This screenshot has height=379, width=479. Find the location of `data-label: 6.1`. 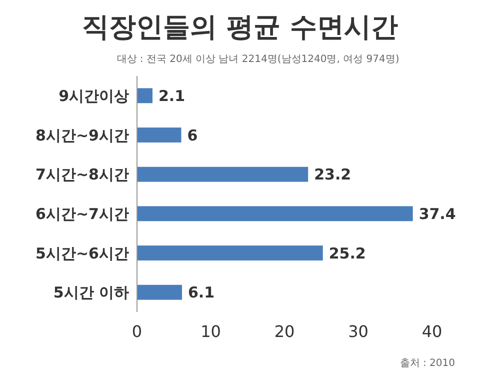

data-label: 6.1 is located at coordinates (201, 293).